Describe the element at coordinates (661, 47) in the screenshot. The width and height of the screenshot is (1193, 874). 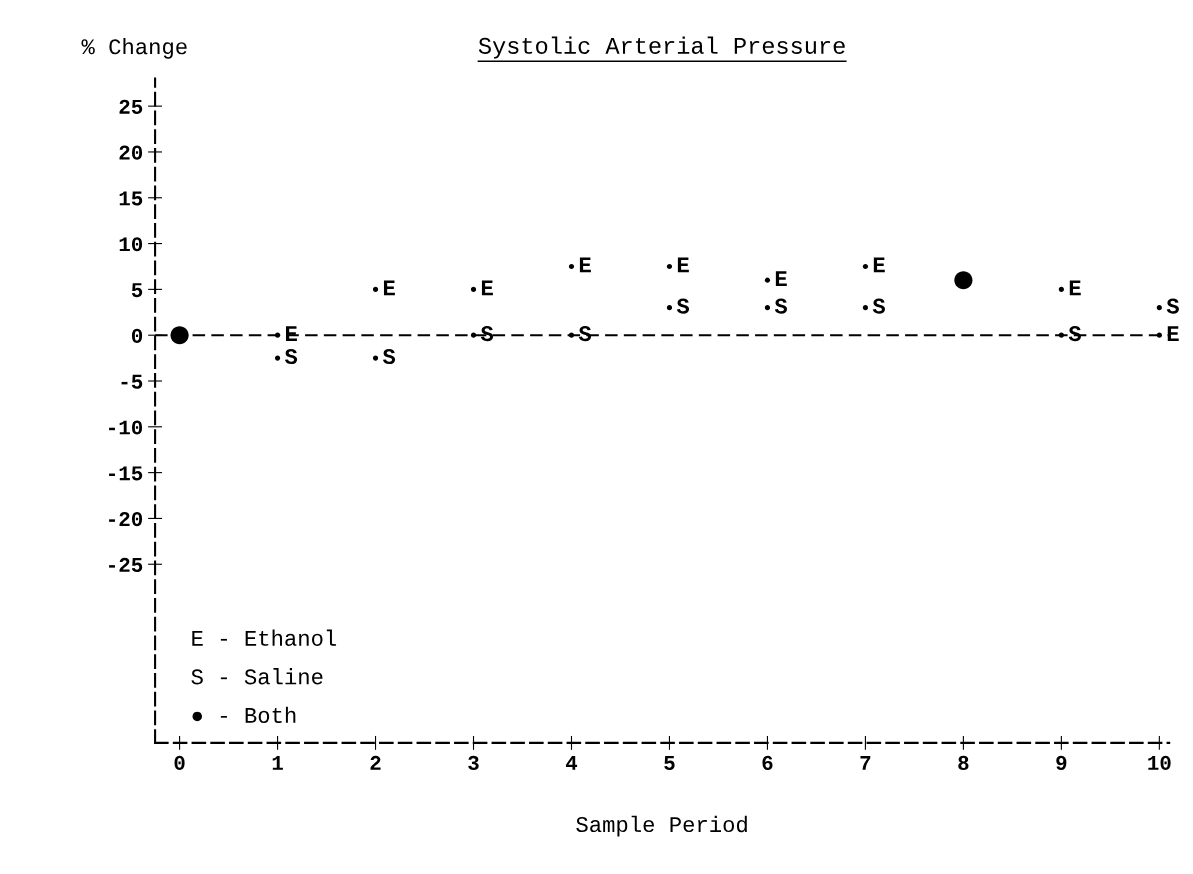
I see `chart-title: Systolic Arterial Pressure` at that location.